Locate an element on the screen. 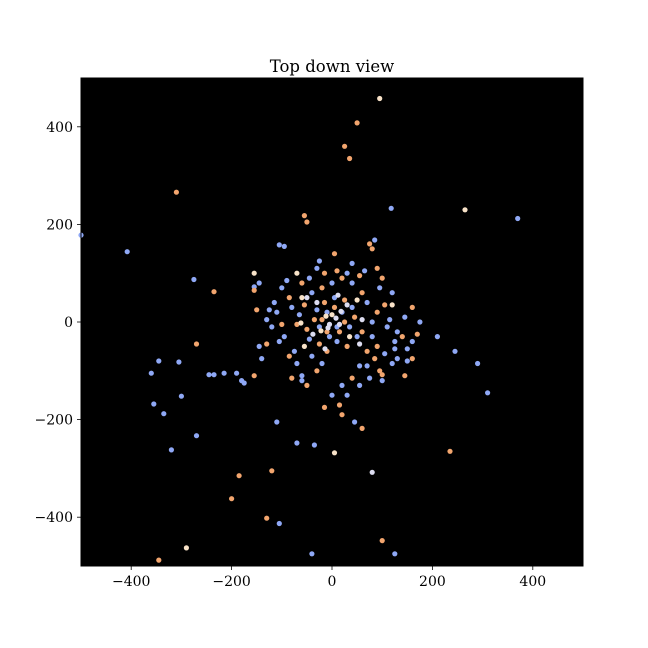  x-tick-label: 400 is located at coordinates (532, 582).